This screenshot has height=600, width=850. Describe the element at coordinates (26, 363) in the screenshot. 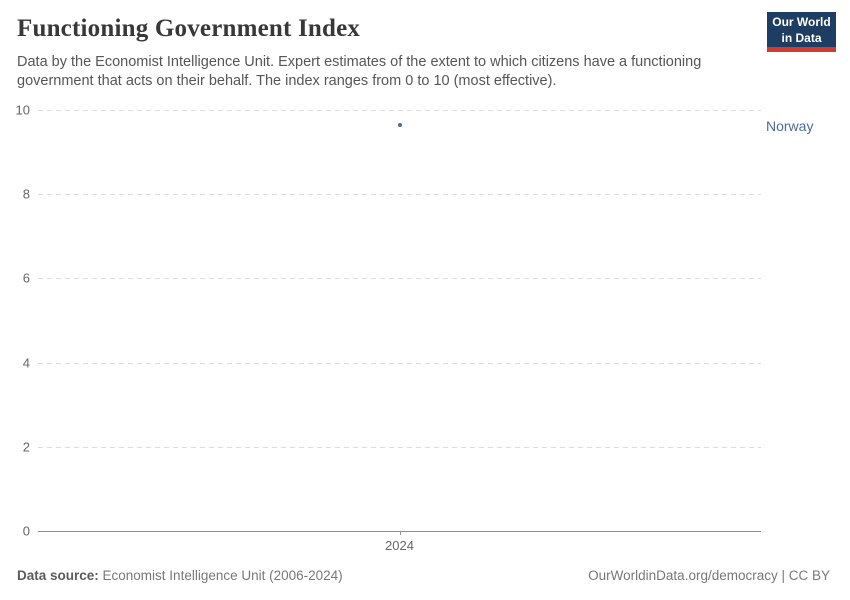

I see `y-axis-tick-label-4: 4` at that location.